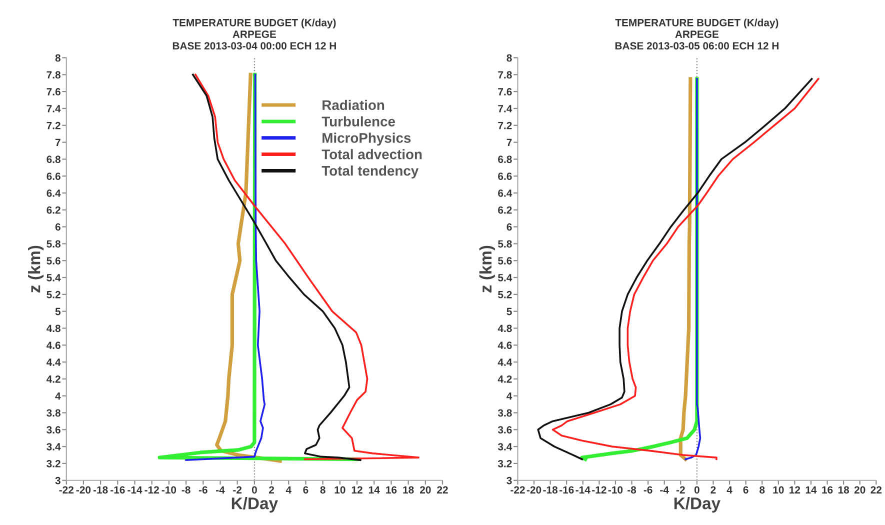  I want to click on y-tick-label: 5, so click(58, 312).